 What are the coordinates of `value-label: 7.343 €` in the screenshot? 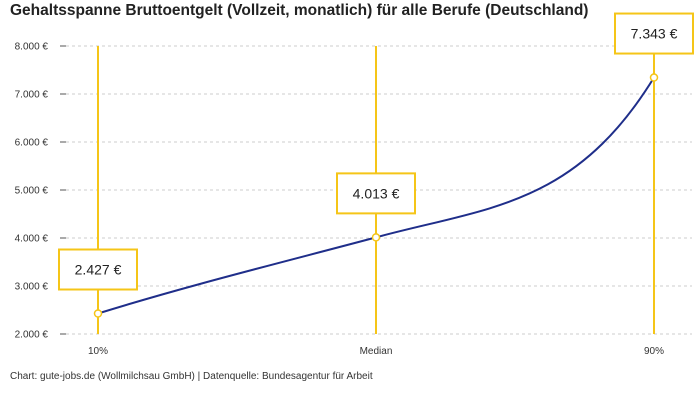 It's located at (654, 34).